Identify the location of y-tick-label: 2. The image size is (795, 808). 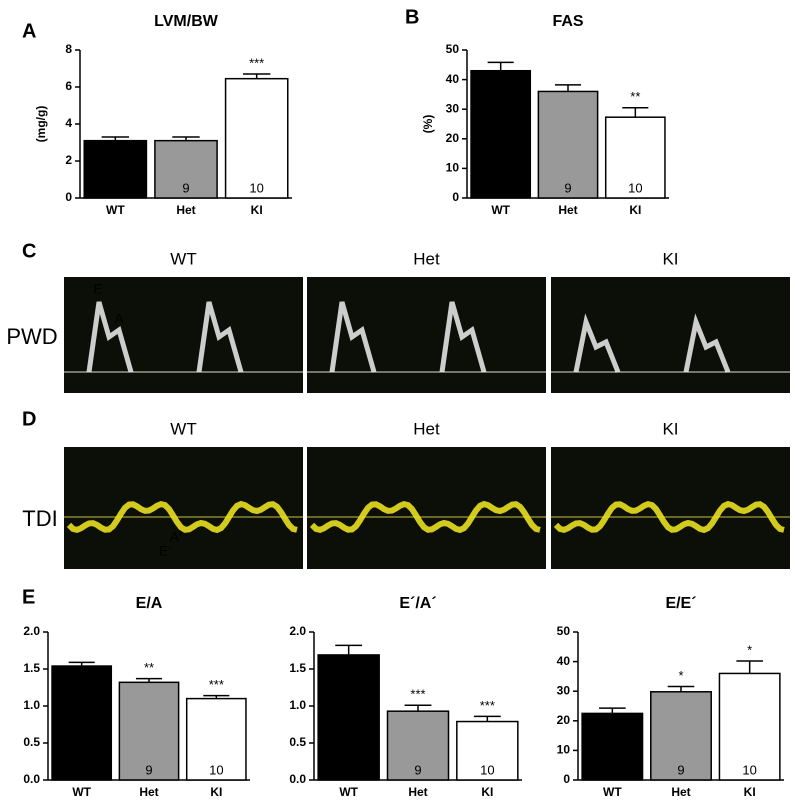
(68, 160).